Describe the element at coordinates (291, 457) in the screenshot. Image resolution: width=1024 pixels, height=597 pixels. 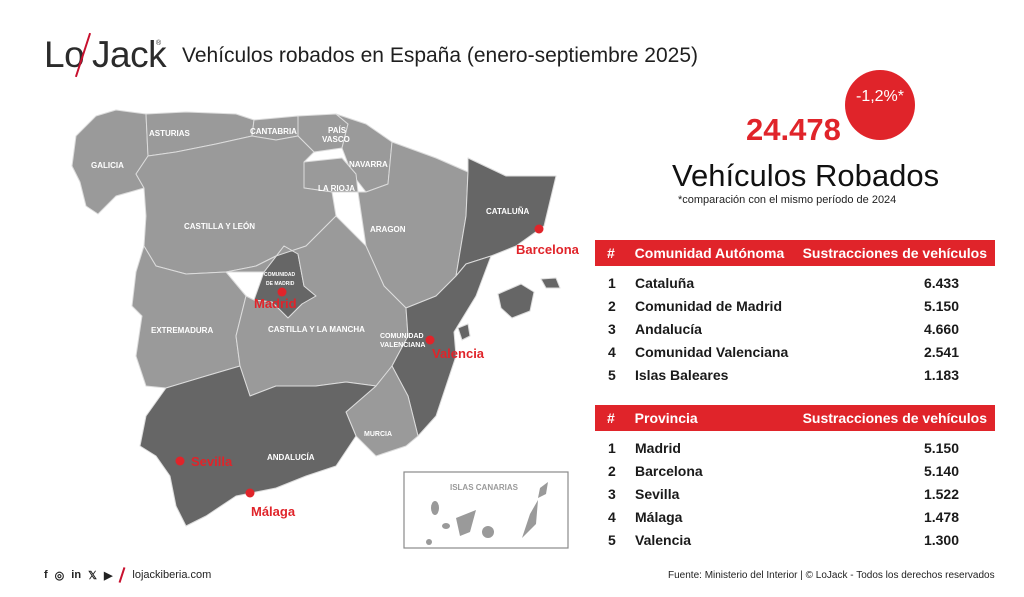
I see `label-andalucia: ANDALUCÍA` at that location.